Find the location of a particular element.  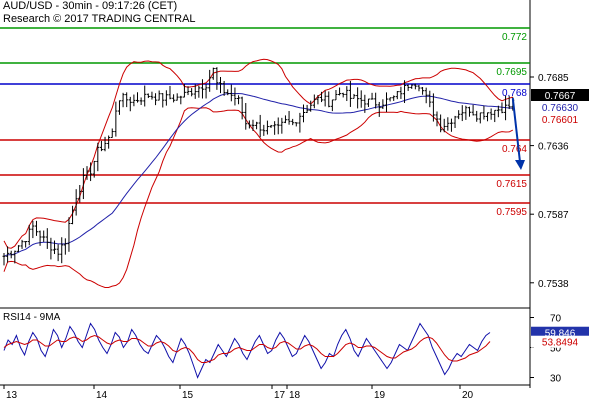

price-badge-label-0: 0.7667 is located at coordinates (560, 96).